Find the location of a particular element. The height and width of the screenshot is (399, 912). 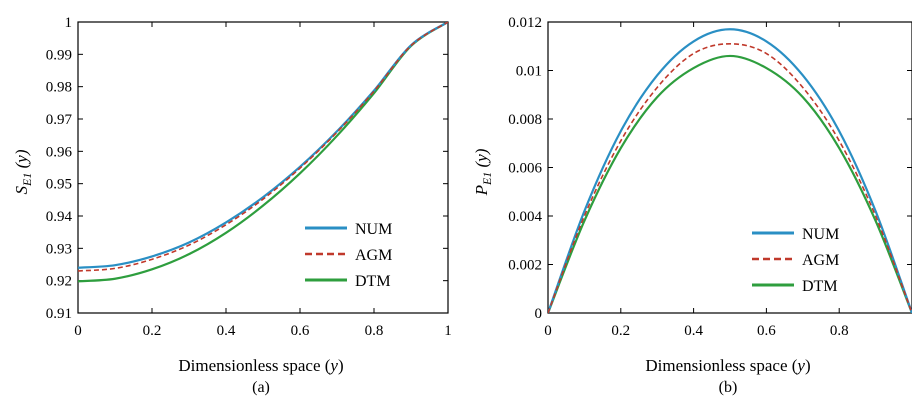

y-tick-label-b: 0.006 is located at coordinates (525, 169).